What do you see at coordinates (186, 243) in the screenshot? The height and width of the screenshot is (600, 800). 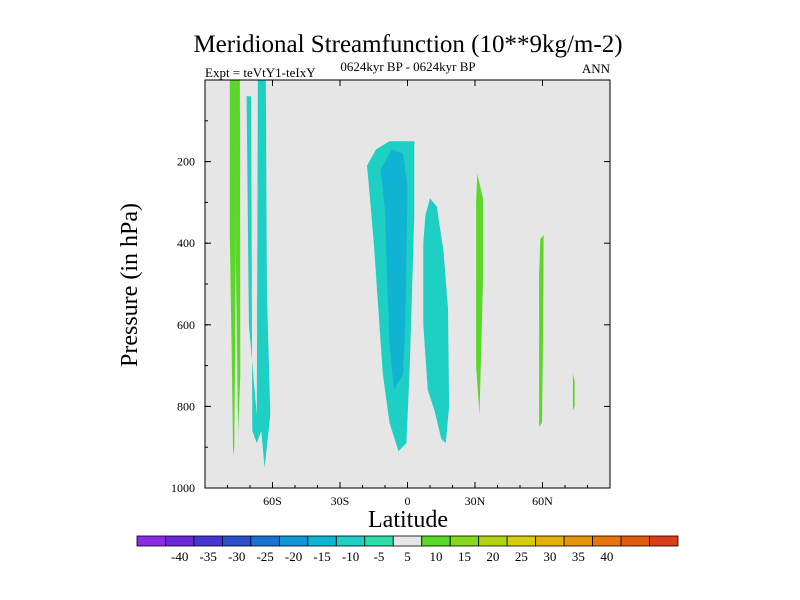 I see `y-tick-label: 400` at bounding box center [186, 243].